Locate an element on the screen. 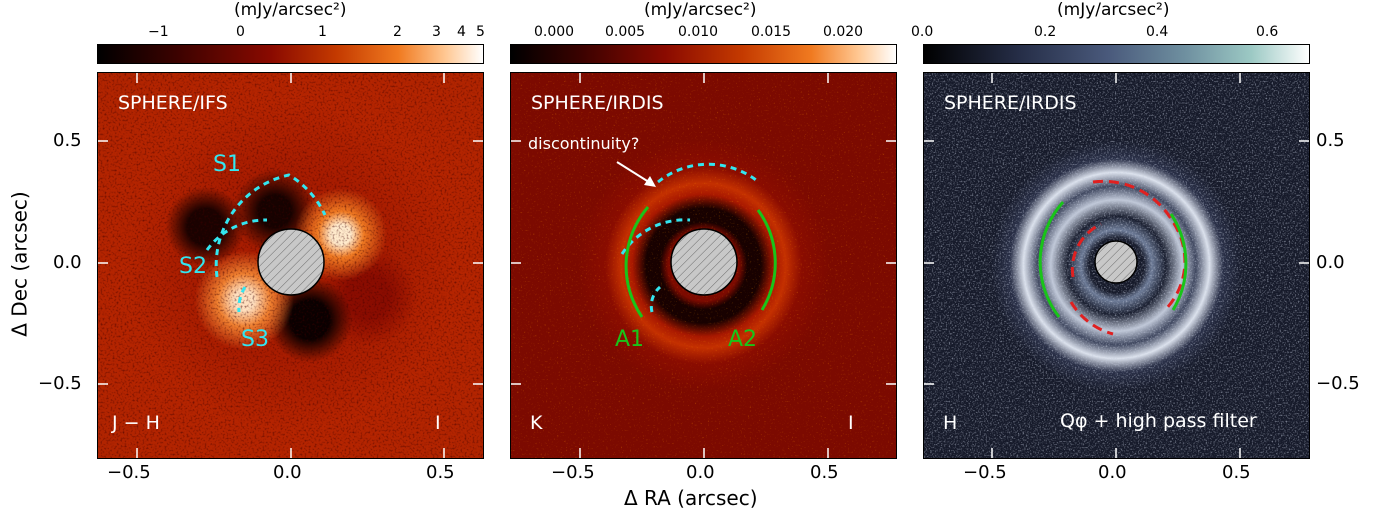 The height and width of the screenshot is (513, 1391). colorbar-tick: 0.2 is located at coordinates (1045, 32).